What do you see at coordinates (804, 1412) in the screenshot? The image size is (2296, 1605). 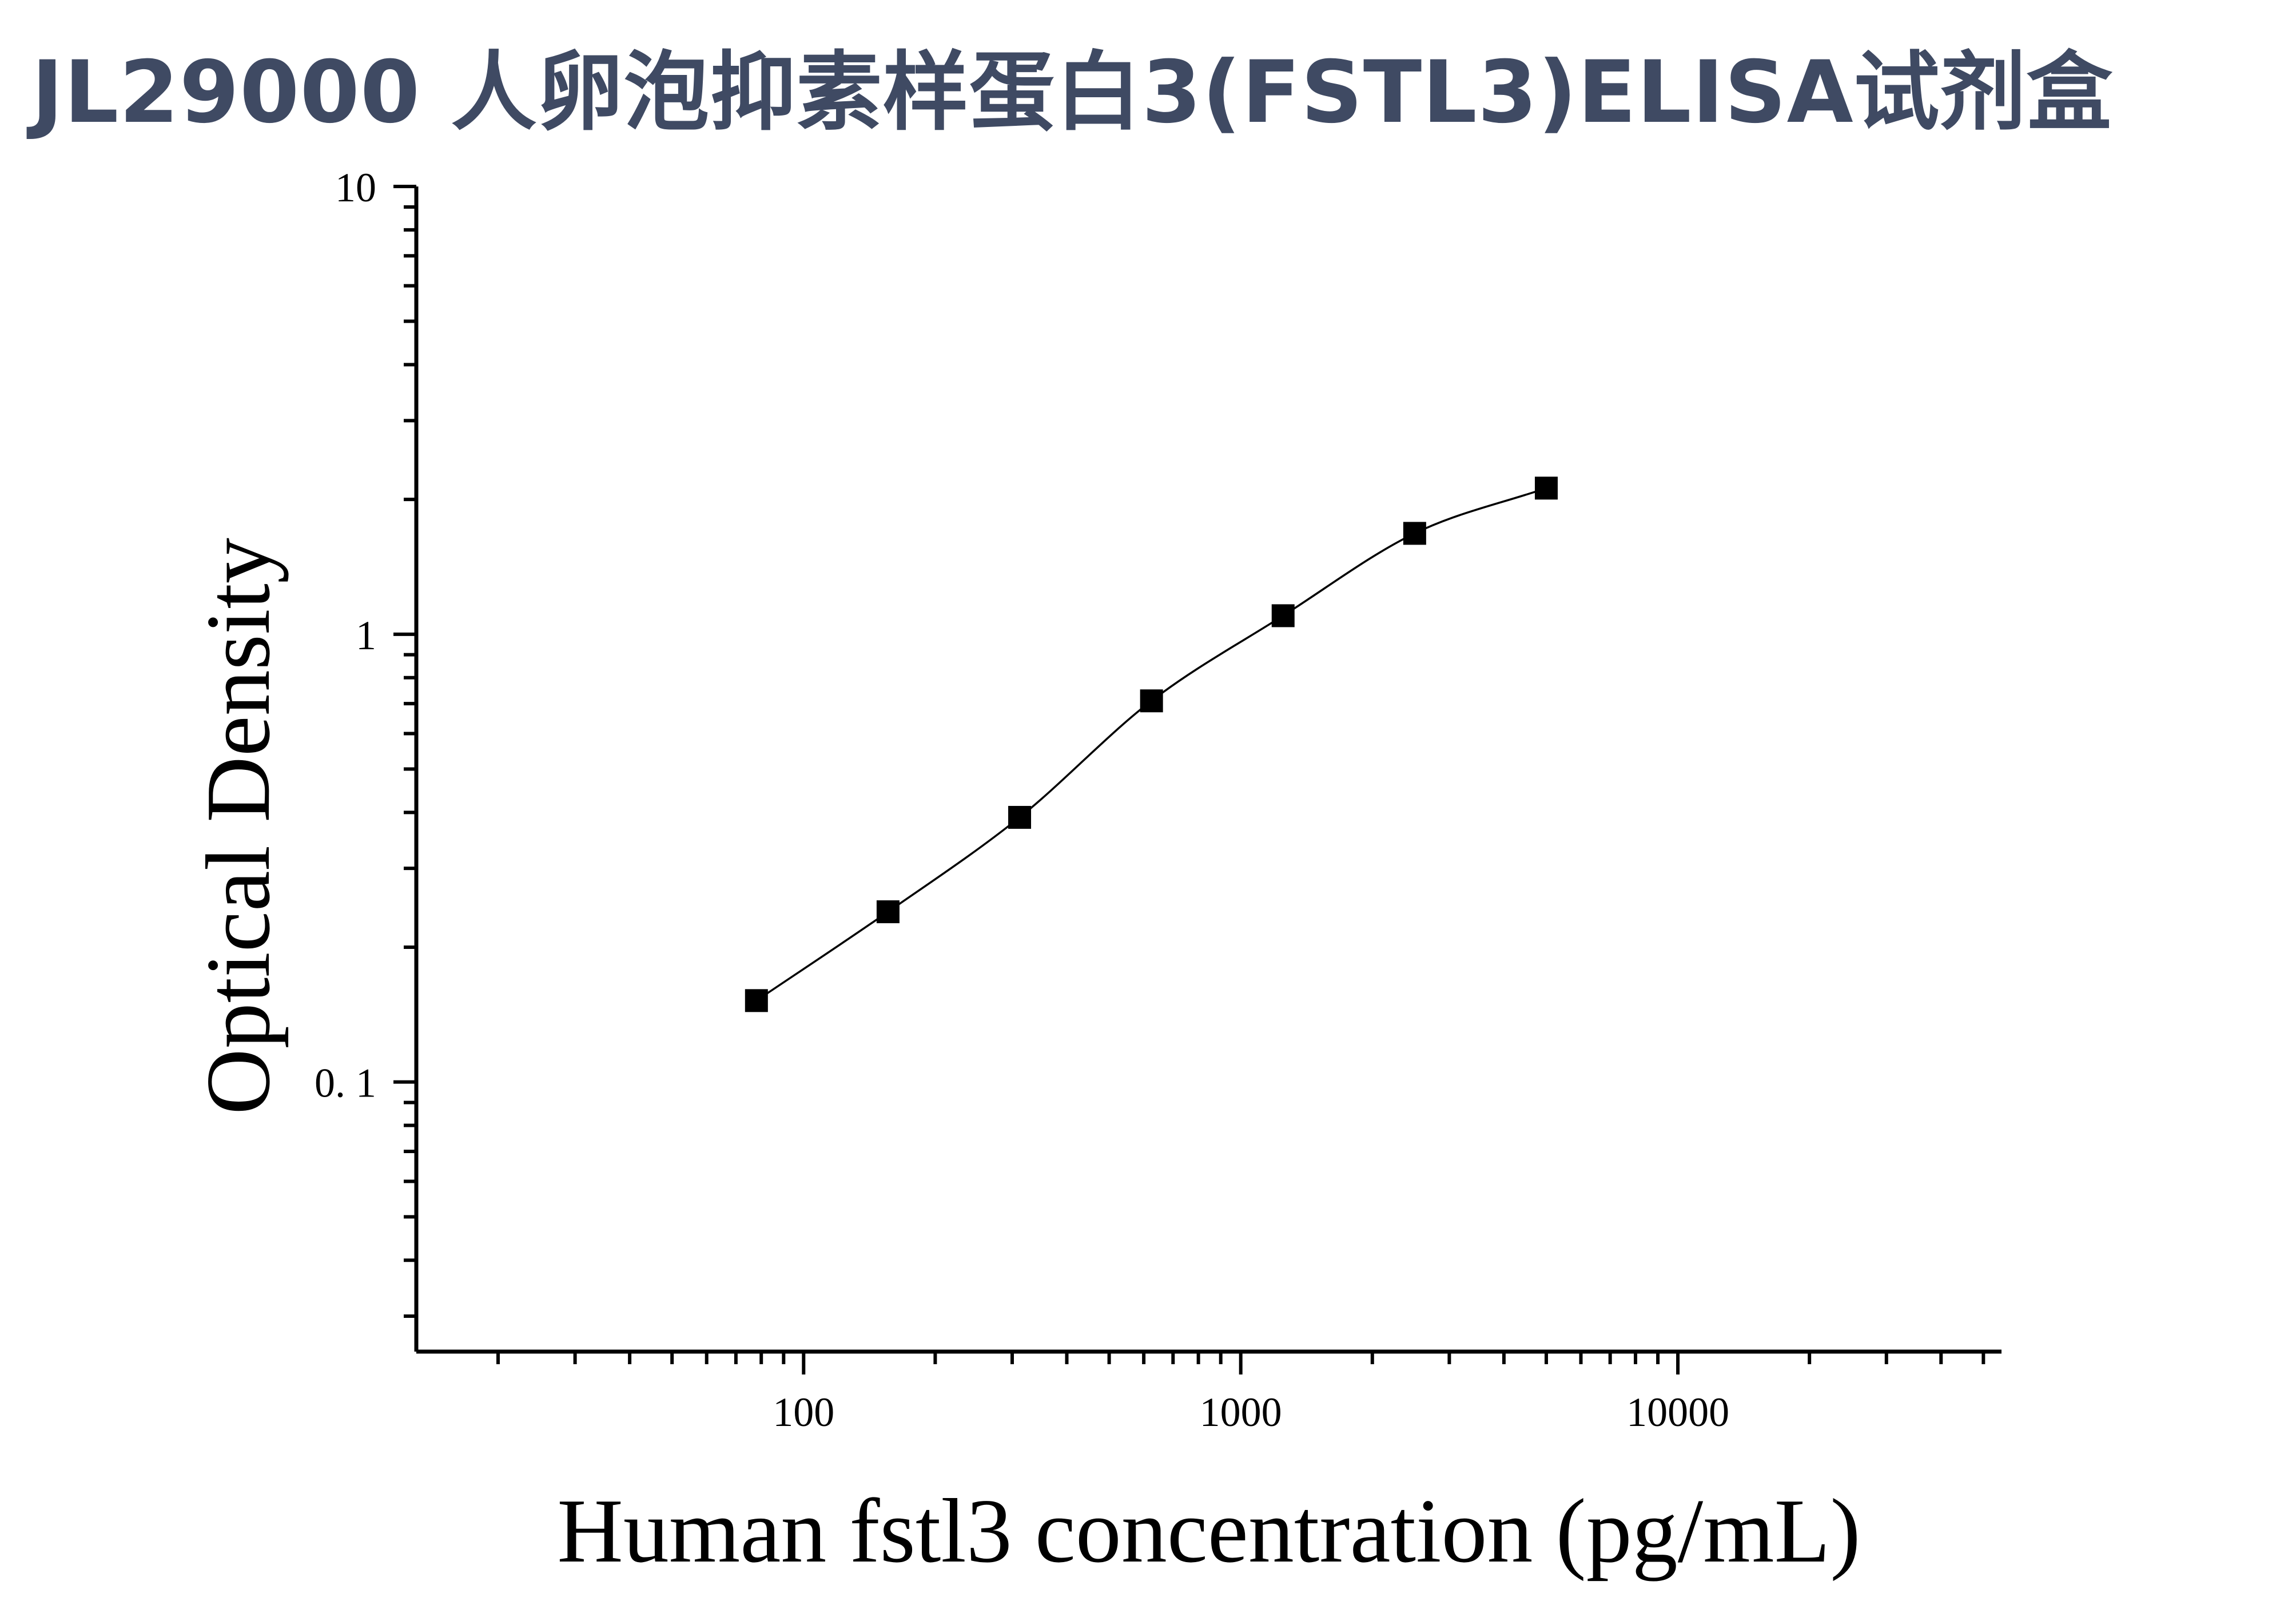 I see `x-tick-label: 100` at bounding box center [804, 1412].